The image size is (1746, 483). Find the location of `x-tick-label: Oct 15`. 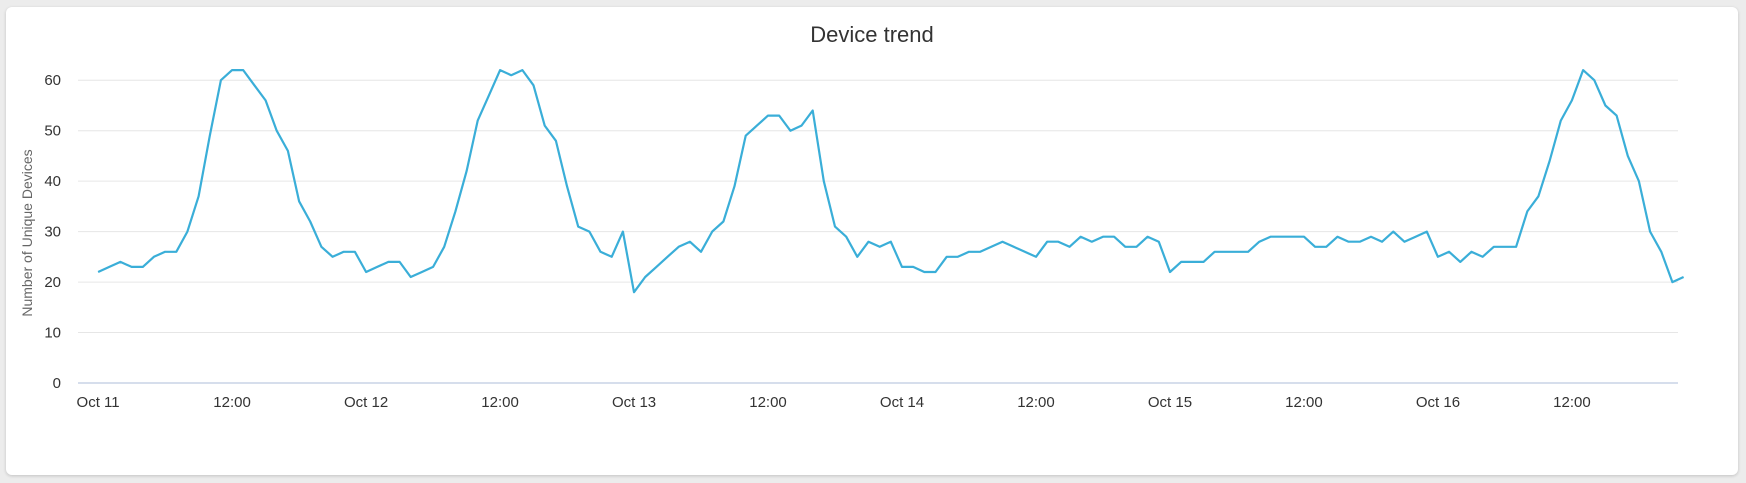

x-tick-label: Oct 15 is located at coordinates (1170, 402).